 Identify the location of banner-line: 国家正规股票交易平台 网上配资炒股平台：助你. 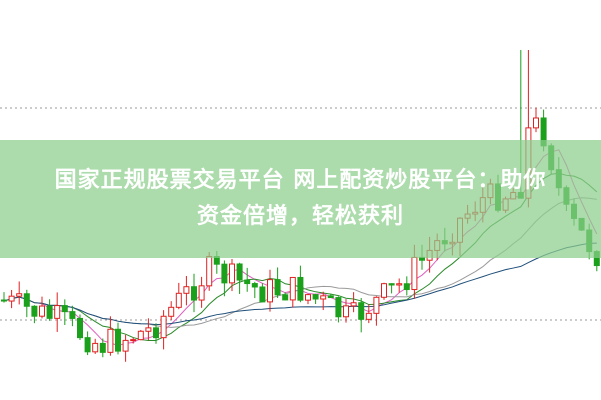
(300, 180).